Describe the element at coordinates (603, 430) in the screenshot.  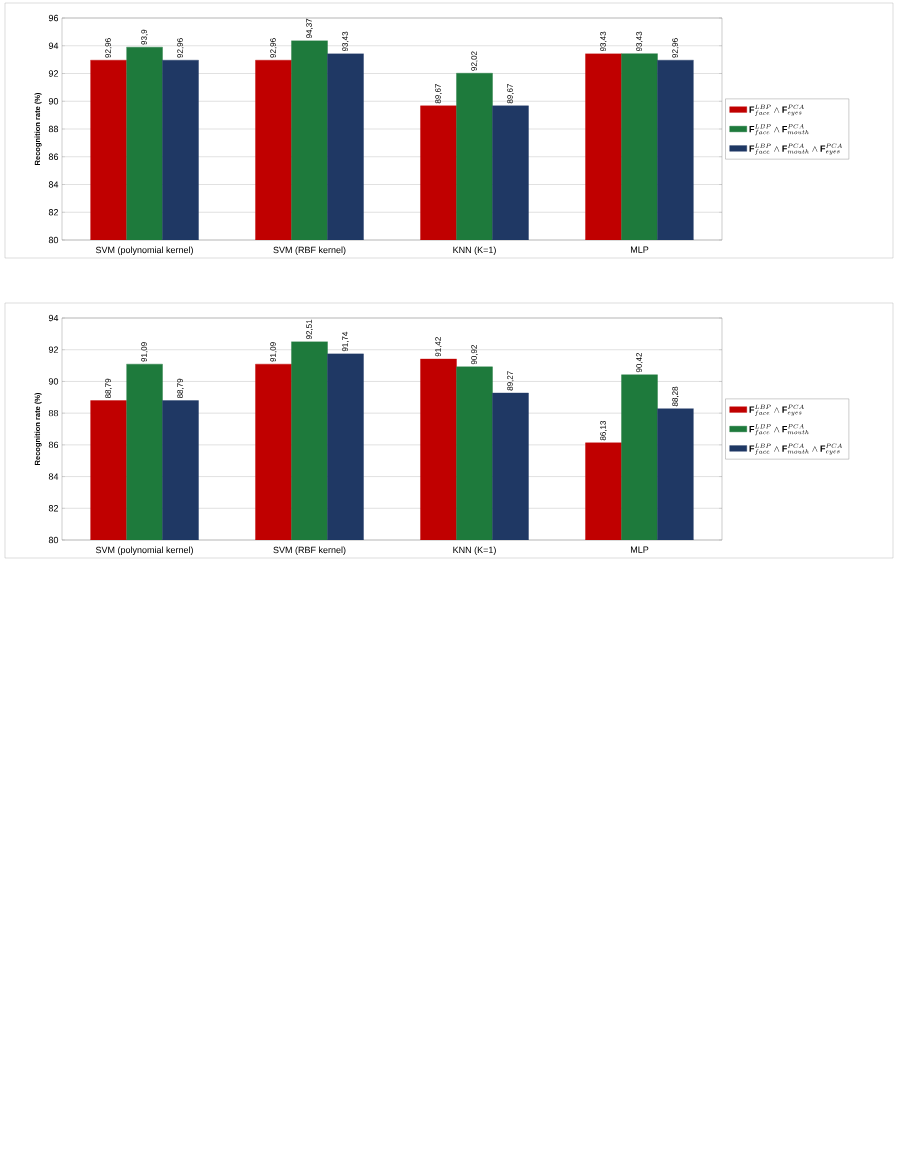
I see `data-label: 86,13` at that location.